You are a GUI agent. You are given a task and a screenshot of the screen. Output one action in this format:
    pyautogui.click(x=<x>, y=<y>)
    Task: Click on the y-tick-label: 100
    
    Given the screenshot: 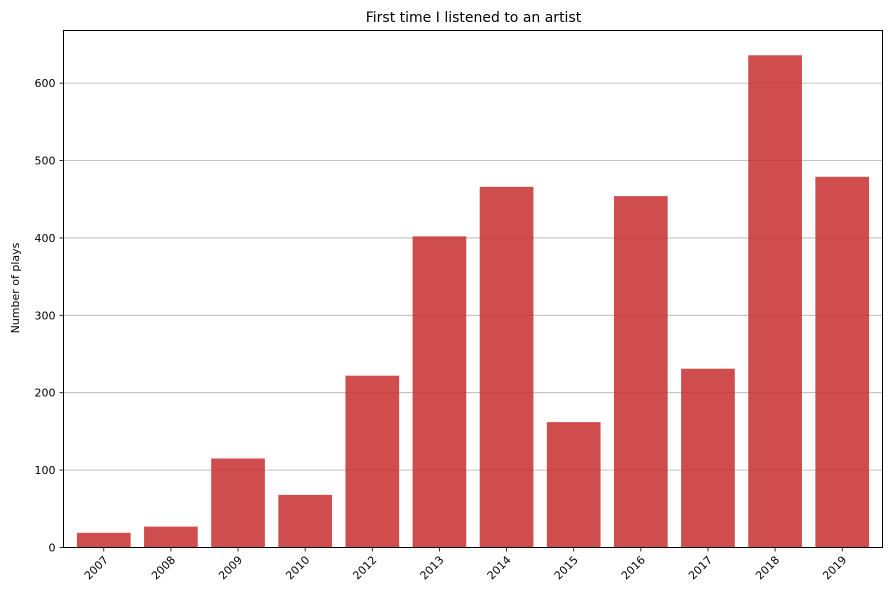 What is the action you would take?
    pyautogui.click(x=45, y=470)
    